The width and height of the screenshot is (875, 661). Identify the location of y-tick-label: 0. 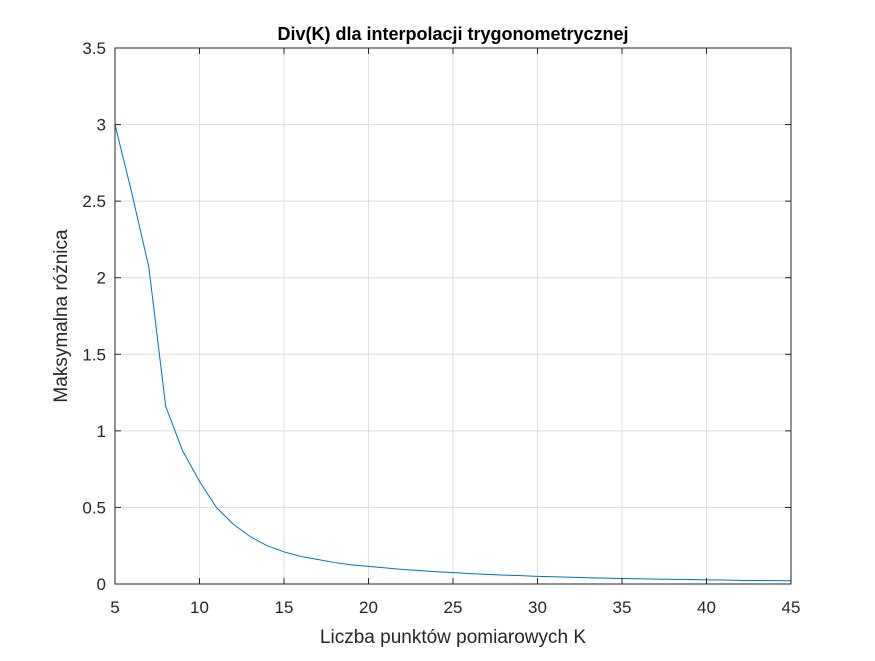
(101, 584).